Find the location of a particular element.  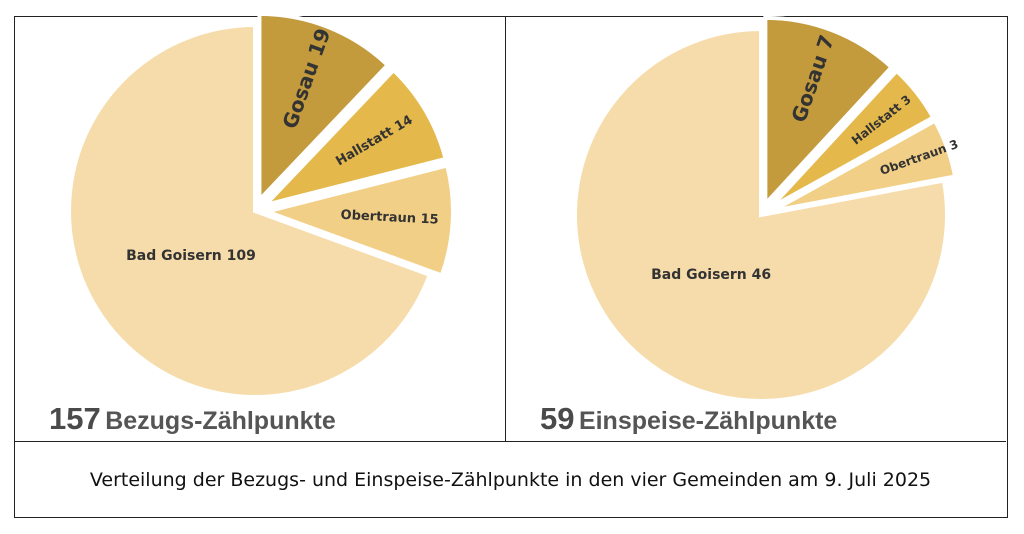

total-einspeisung-label: Einspeise-Zählpunkte is located at coordinates (708, 421).